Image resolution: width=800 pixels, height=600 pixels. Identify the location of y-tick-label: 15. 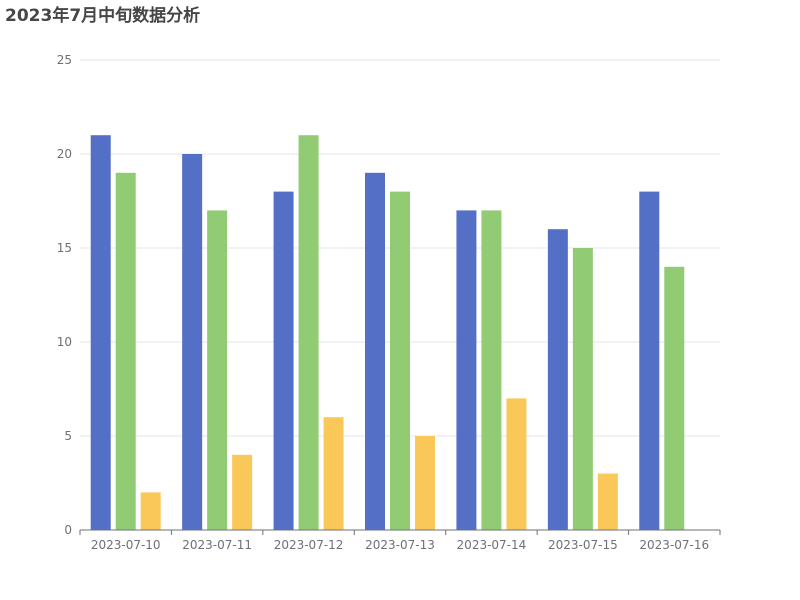
(64, 248).